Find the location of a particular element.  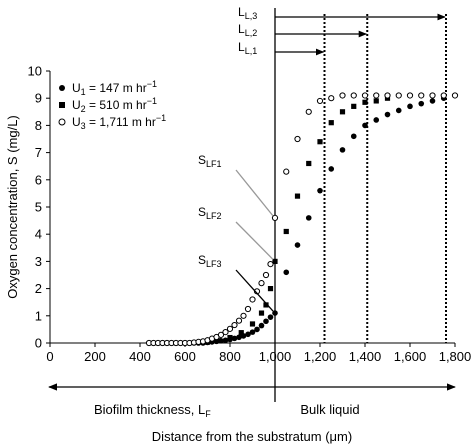

y-tick-label: 9 is located at coordinates (38, 98).